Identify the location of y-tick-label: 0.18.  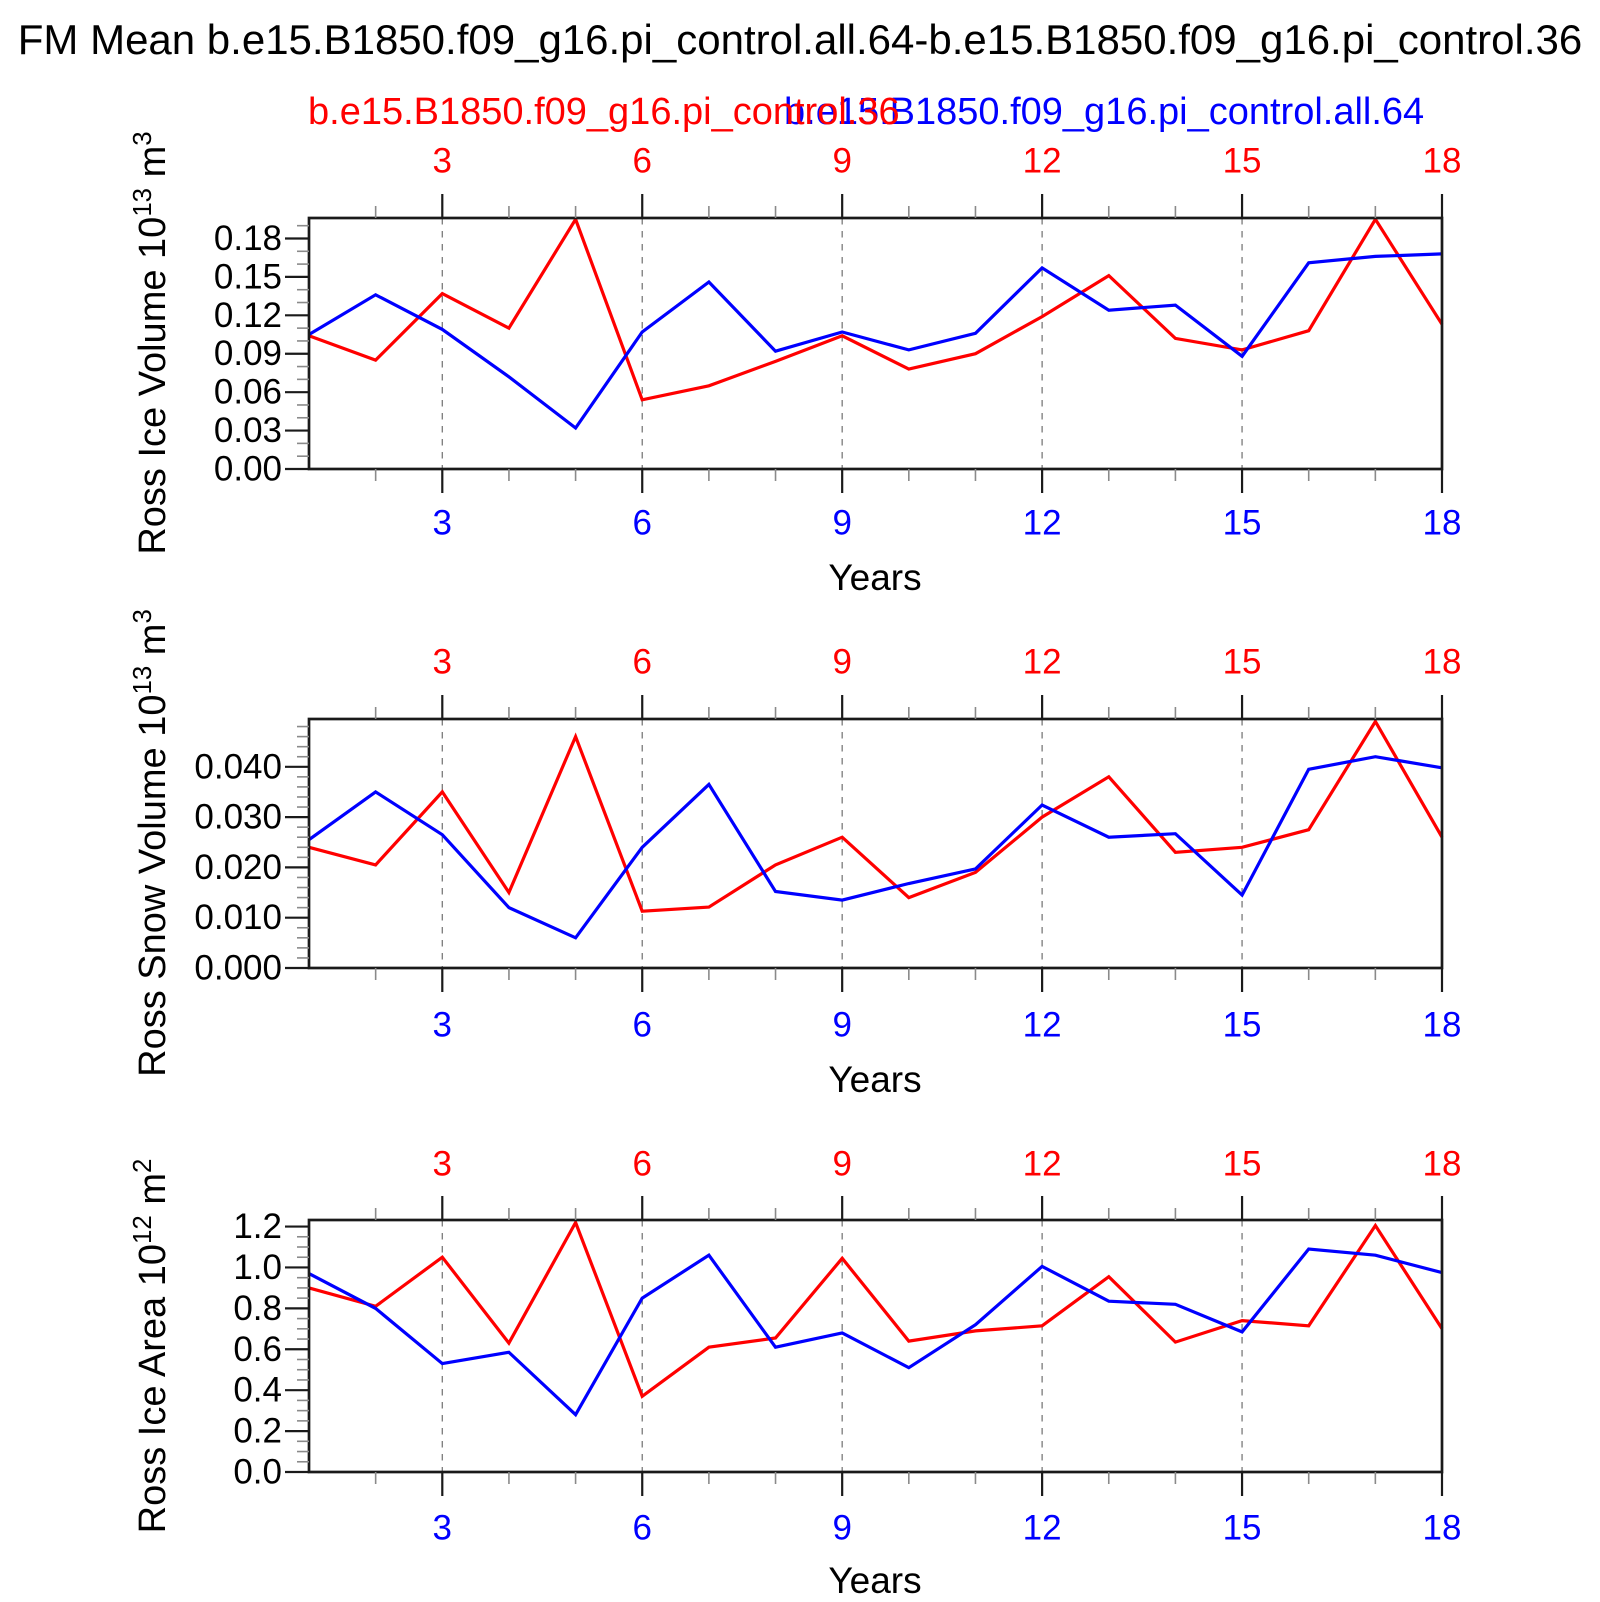
(248, 238).